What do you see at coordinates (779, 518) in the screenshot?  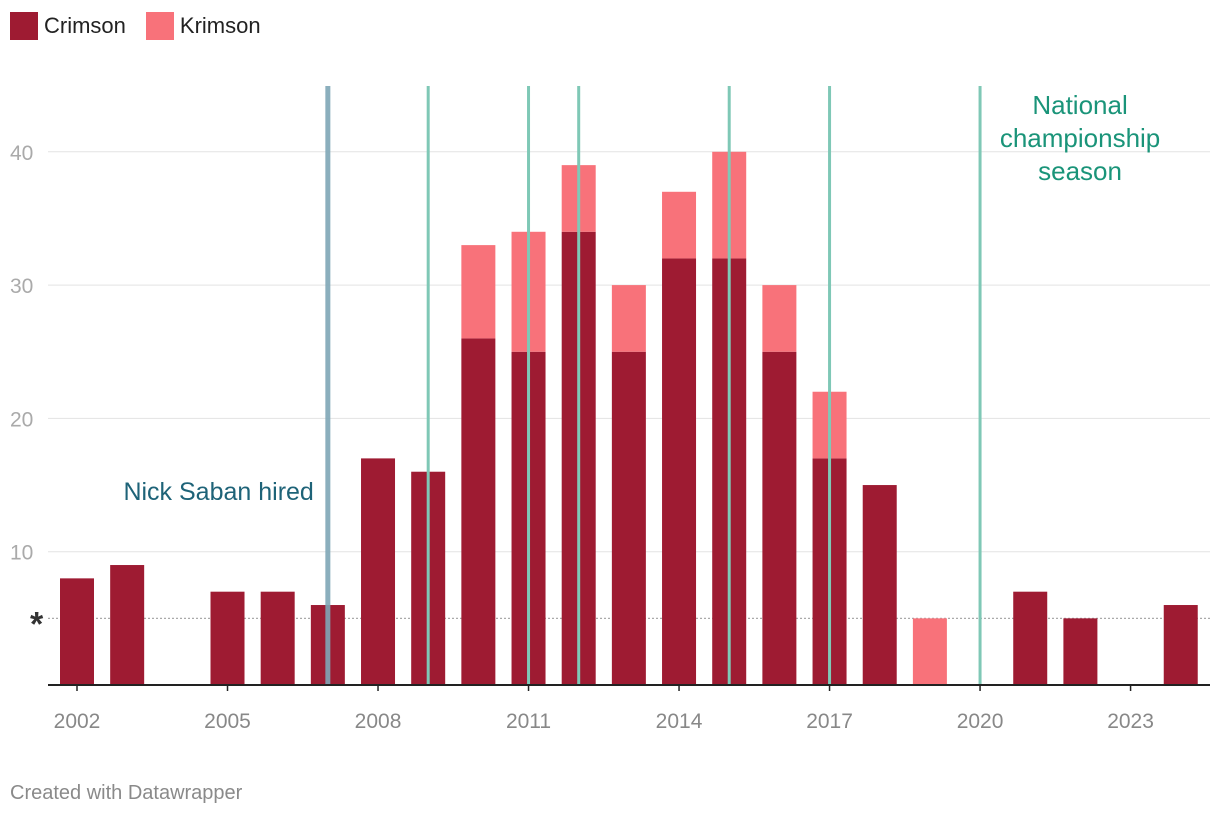 I see `bar-crimson-2016` at bounding box center [779, 518].